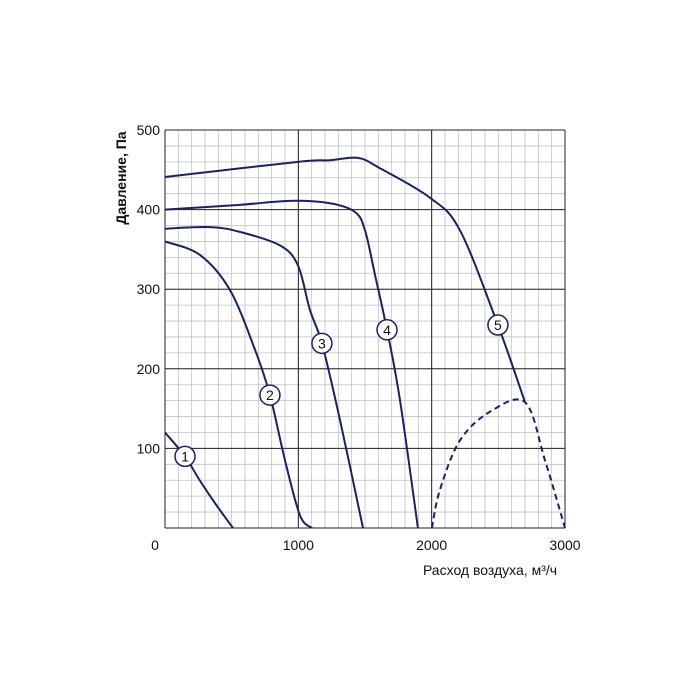  Describe the element at coordinates (490, 570) in the screenshot. I see `x-axis-label: Расход воздуха, м³/ч` at that location.